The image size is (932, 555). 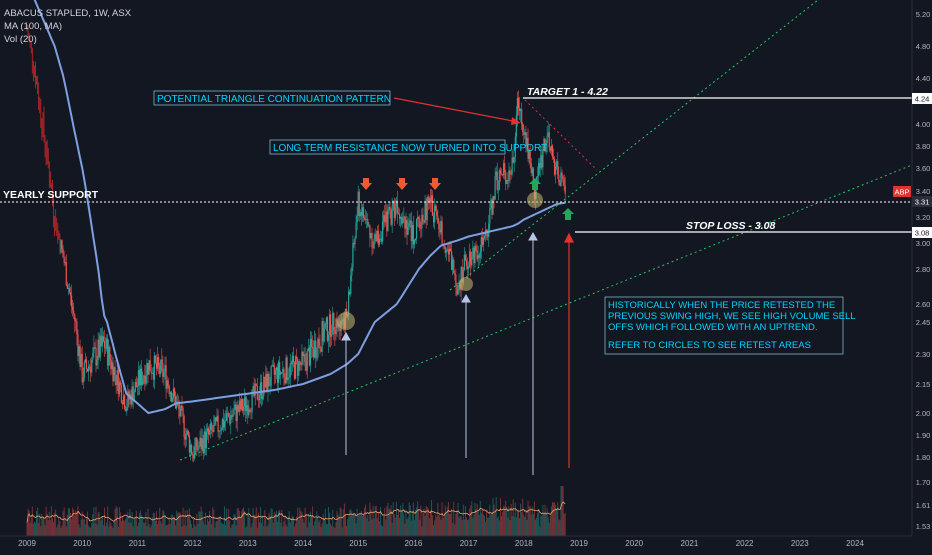 What do you see at coordinates (193, 543) in the screenshot?
I see `time-tick-label: 2012` at bounding box center [193, 543].